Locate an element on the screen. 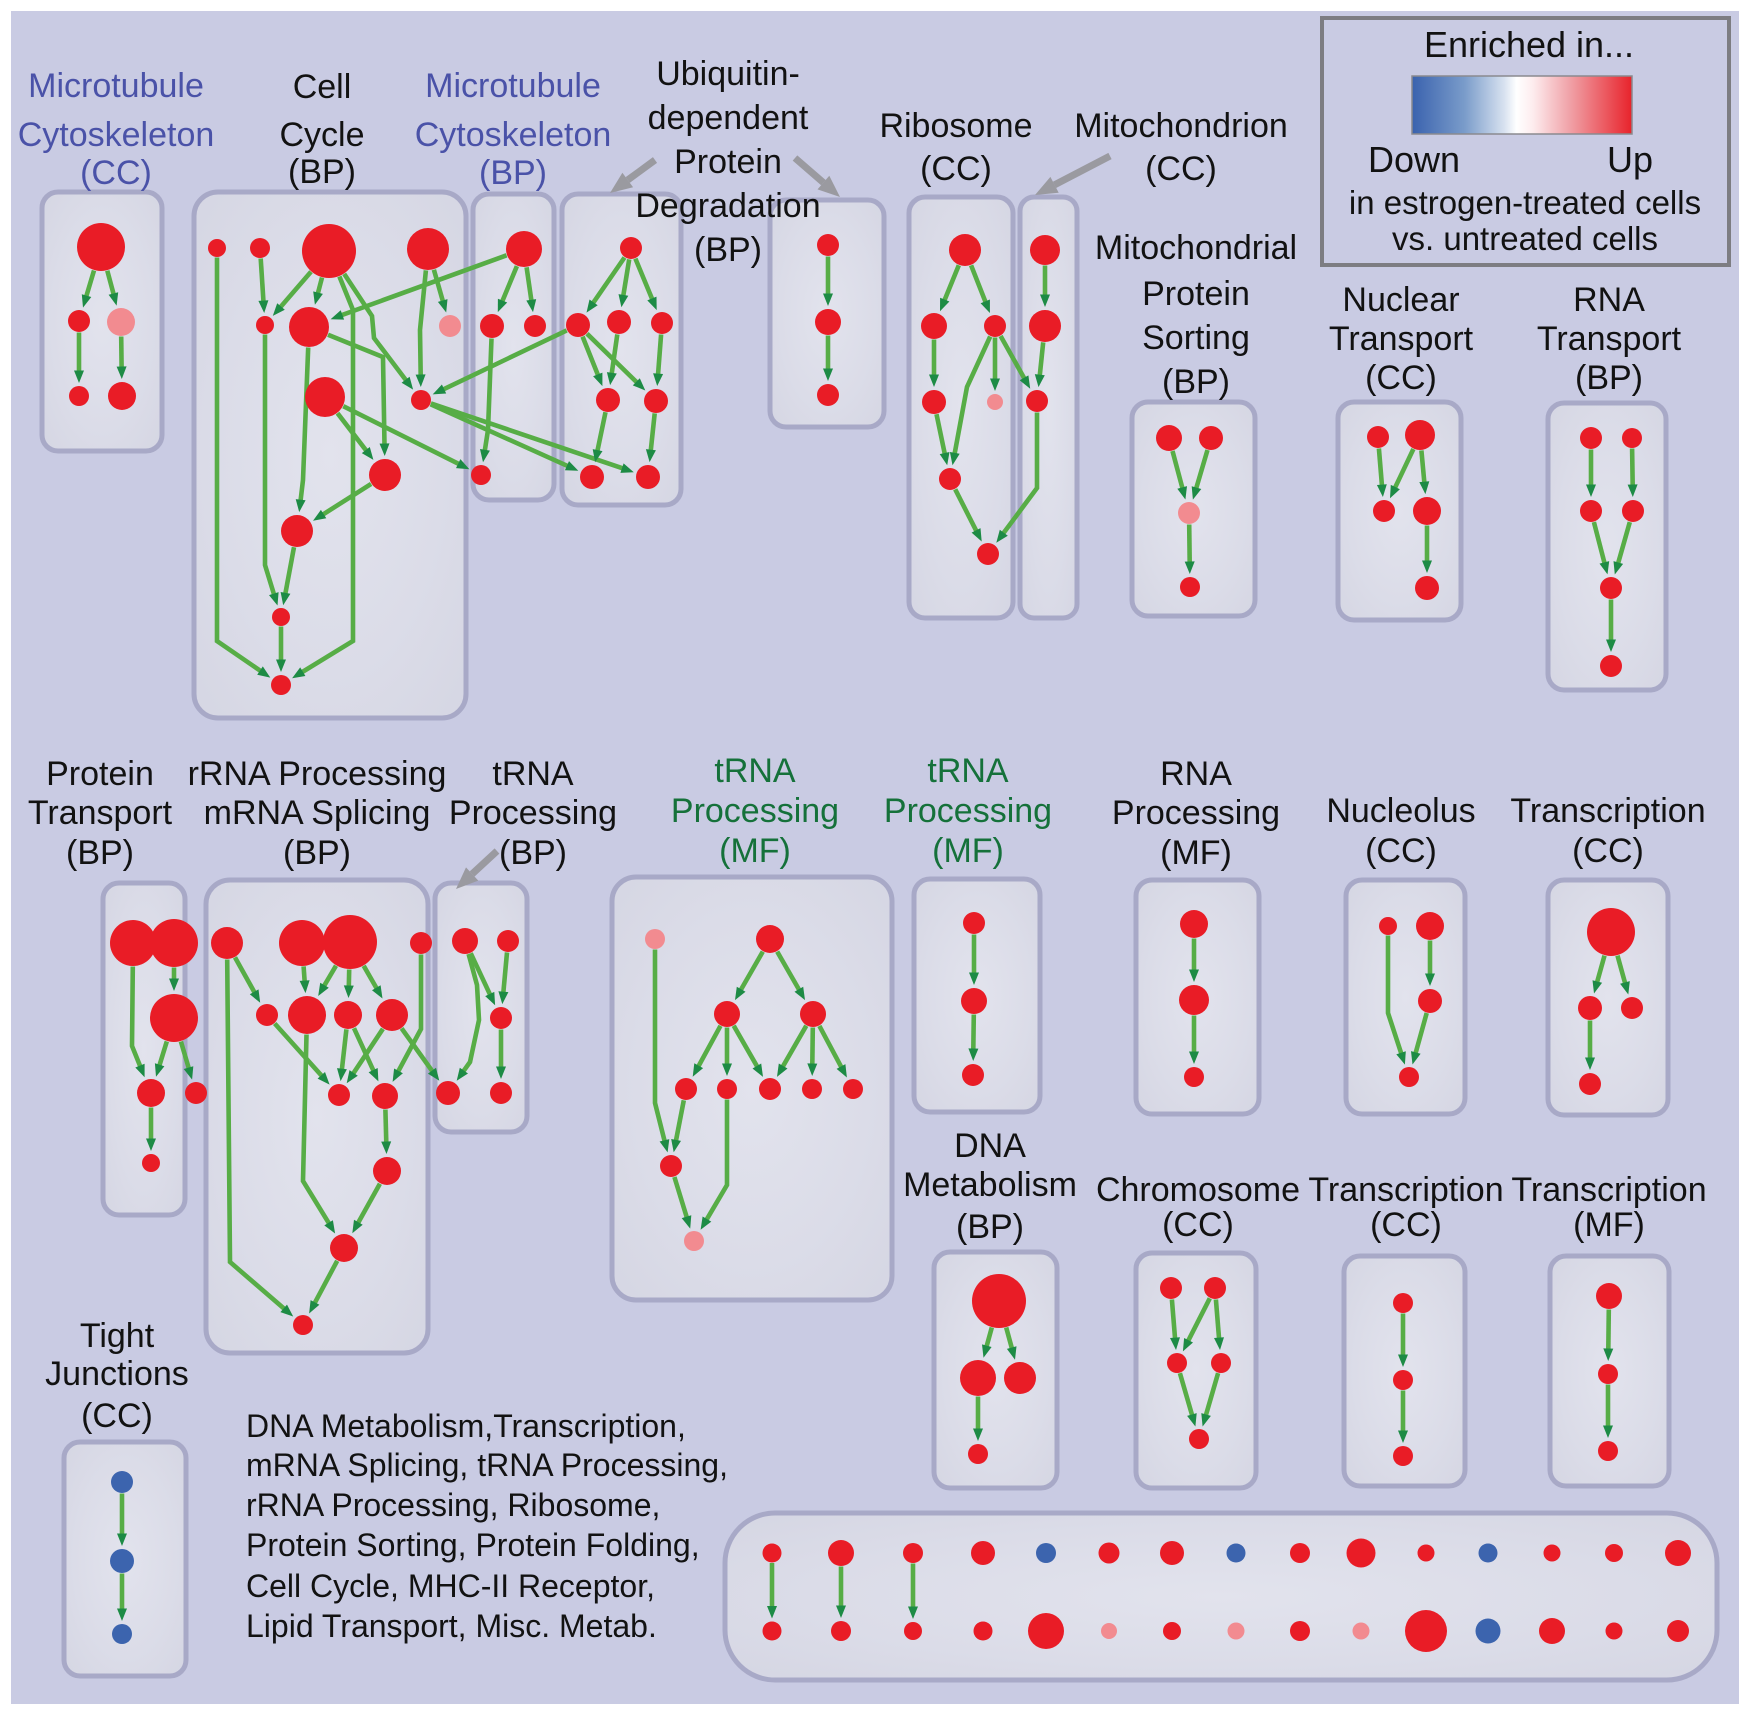 The height and width of the screenshot is (1715, 1750). svg-text: Nuclear is located at coordinates (1400, 300).